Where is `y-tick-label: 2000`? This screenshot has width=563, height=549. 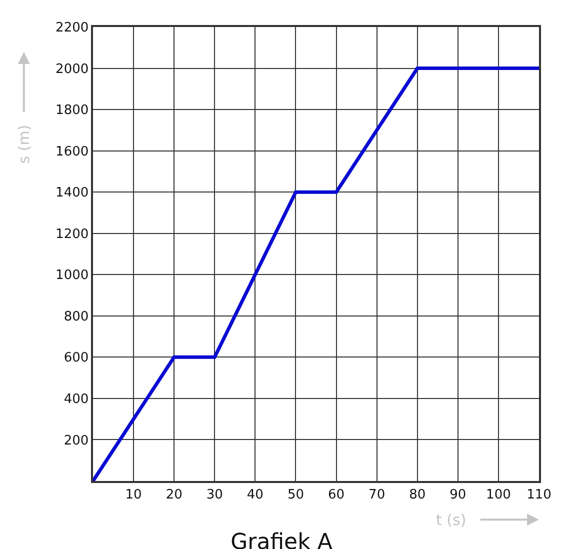
y-tick-label: 2000 is located at coordinates (72, 69).